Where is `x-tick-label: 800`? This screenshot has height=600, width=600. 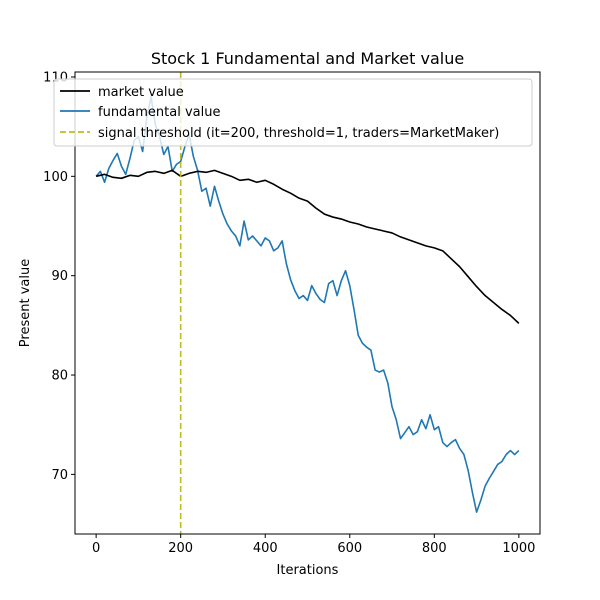
x-tick-label: 800 is located at coordinates (434, 548).